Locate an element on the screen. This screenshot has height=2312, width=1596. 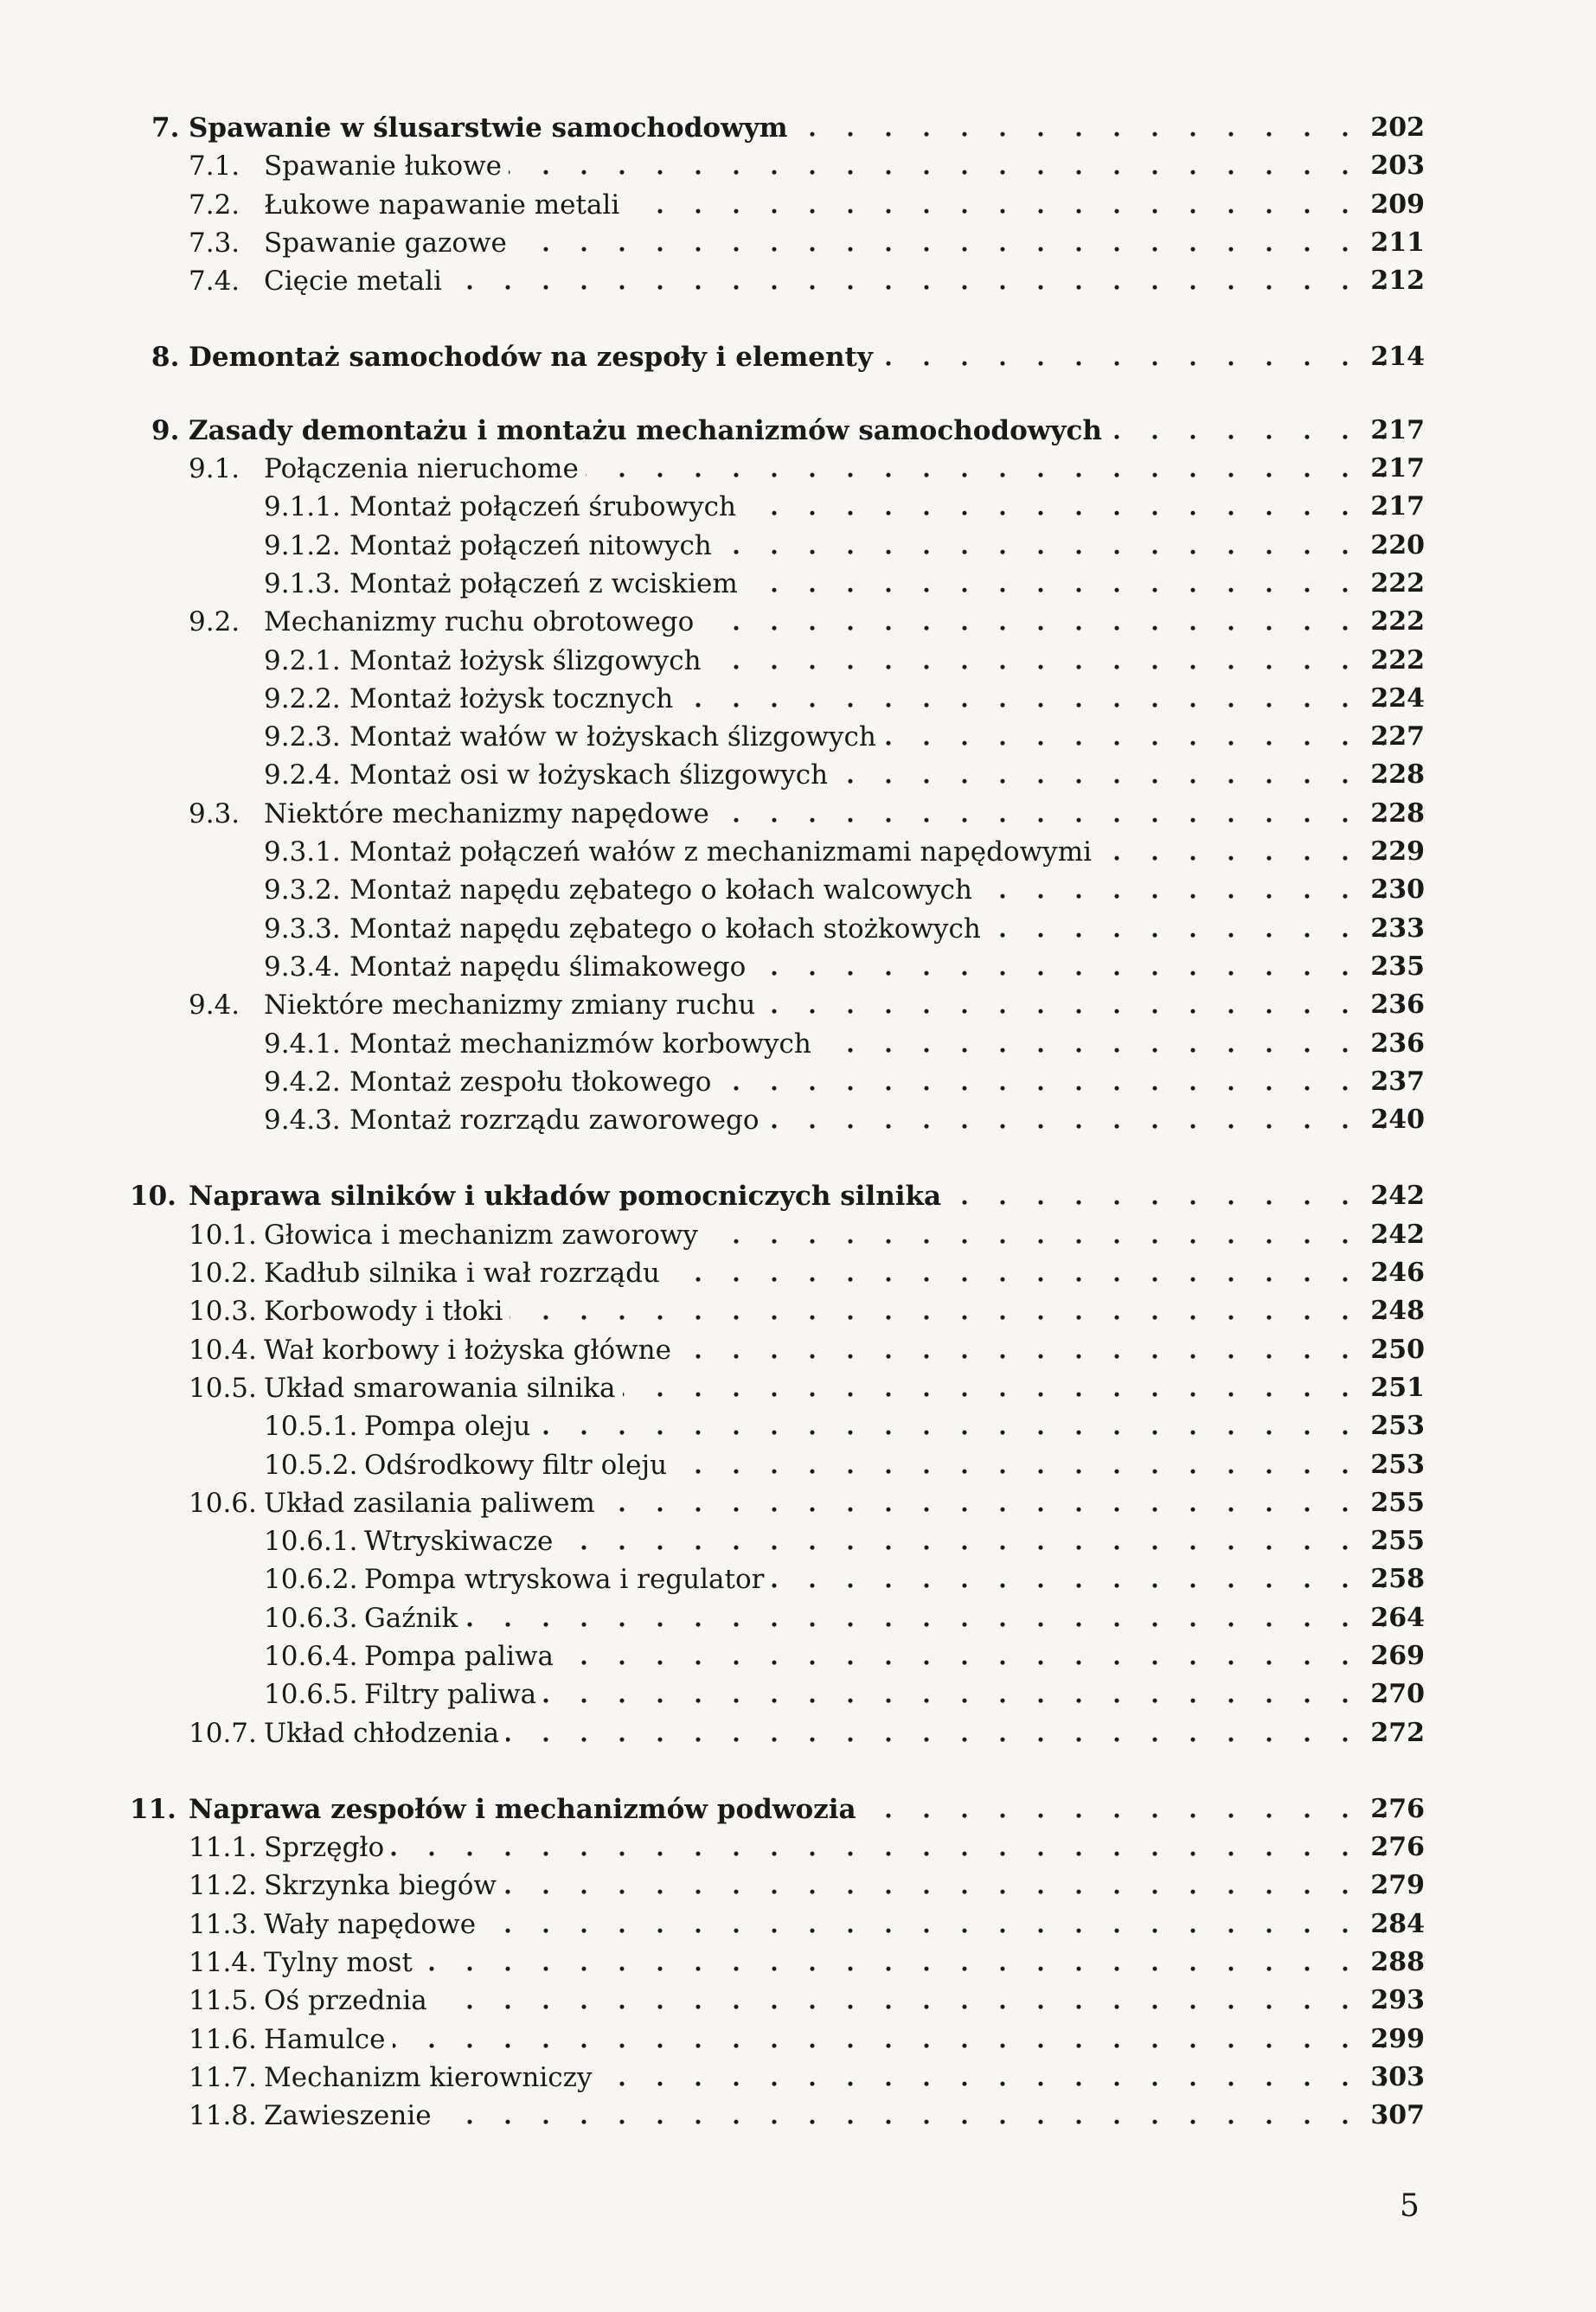
entry-number: 7.3. is located at coordinates (214, 243).